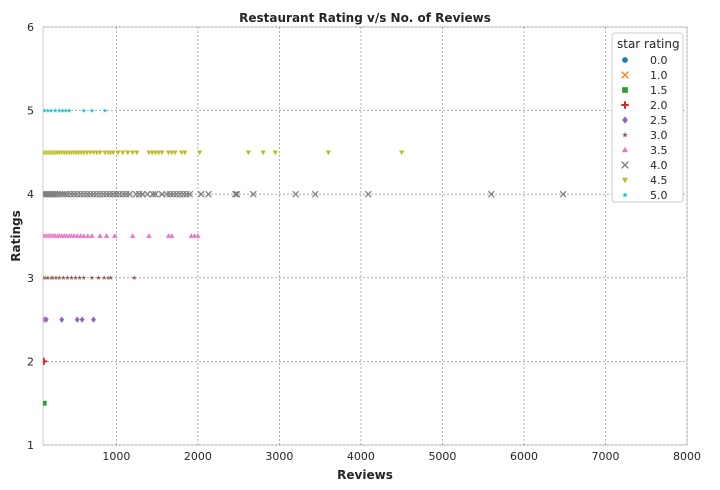 This screenshot has height=490, width=720. I want to click on legend-entry-label: 3.0, so click(659, 135).